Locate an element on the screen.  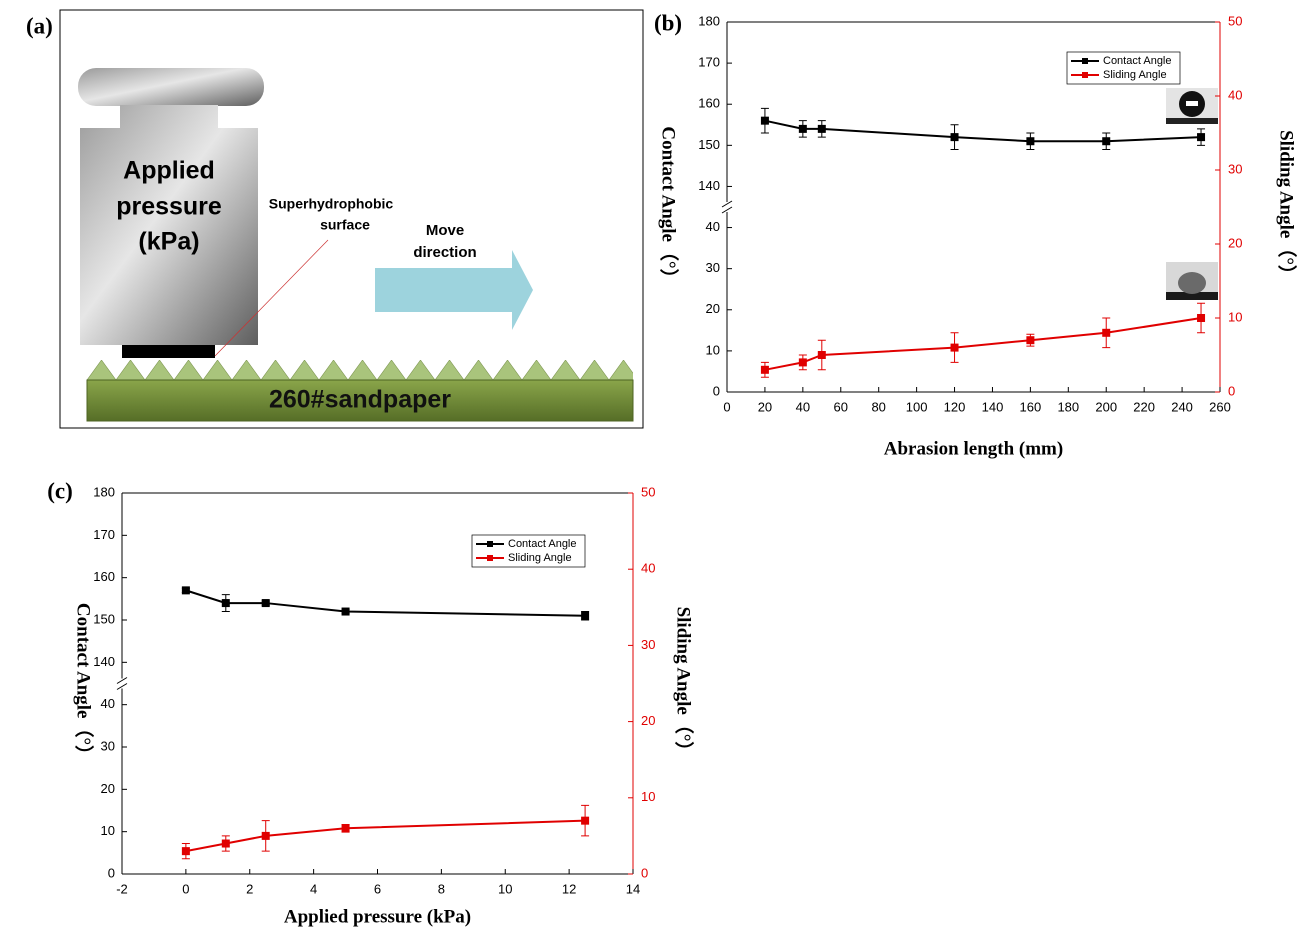
y2-tick-label: 40 is located at coordinates (1235, 94).